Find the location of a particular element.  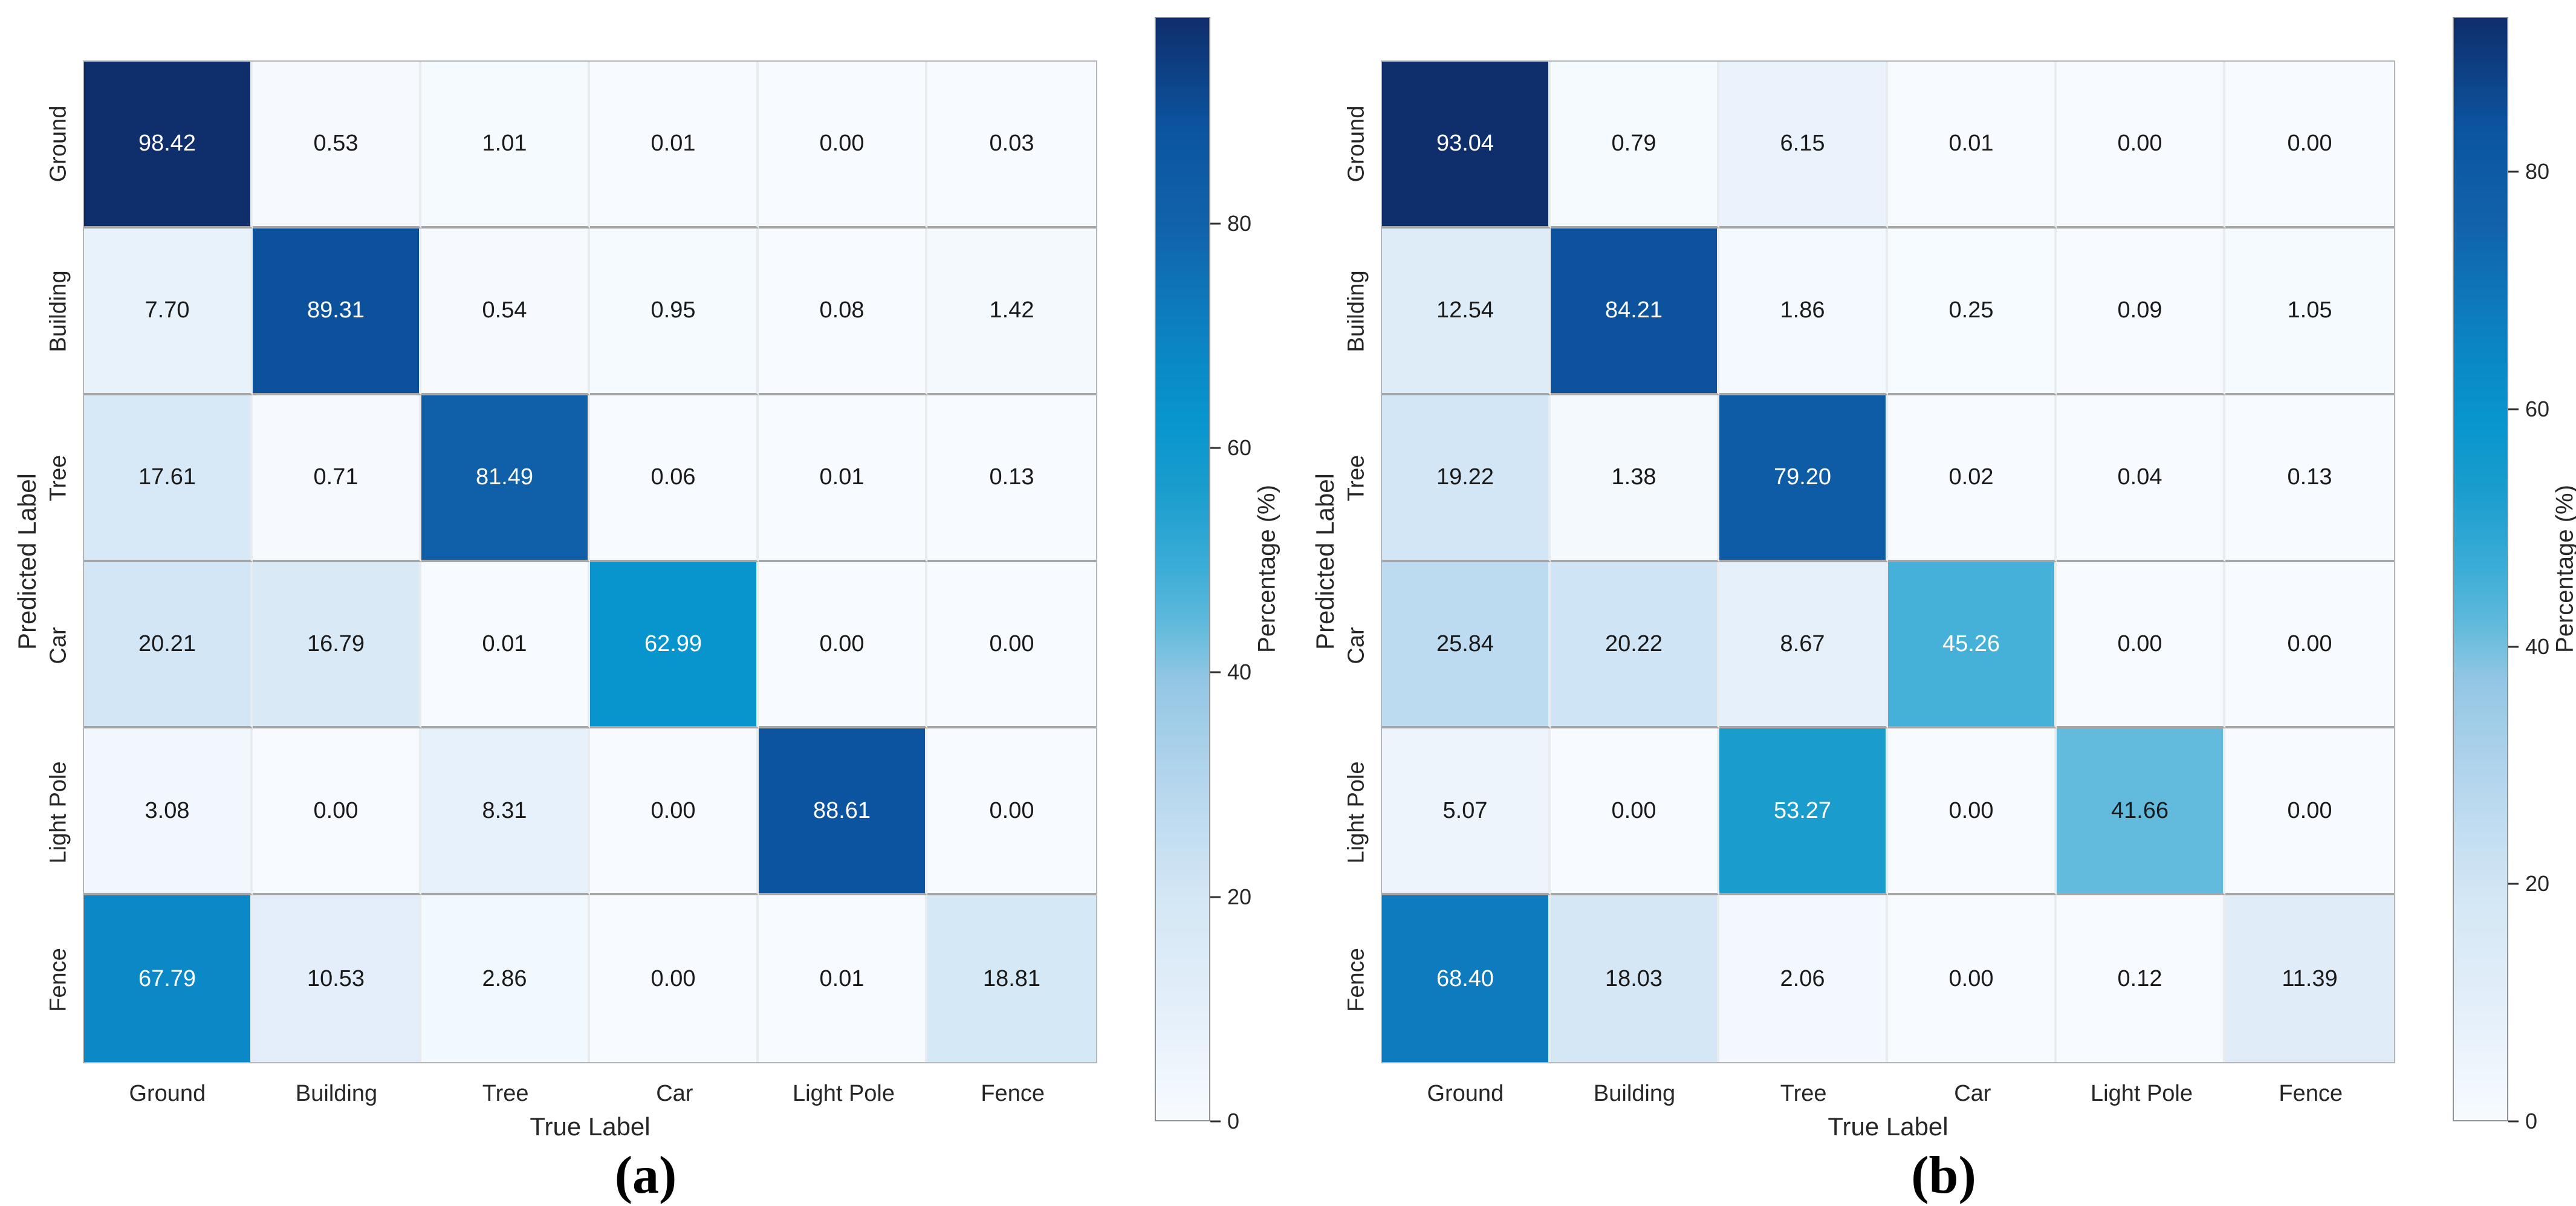

y-tick-label: Light Pole is located at coordinates (59, 813).